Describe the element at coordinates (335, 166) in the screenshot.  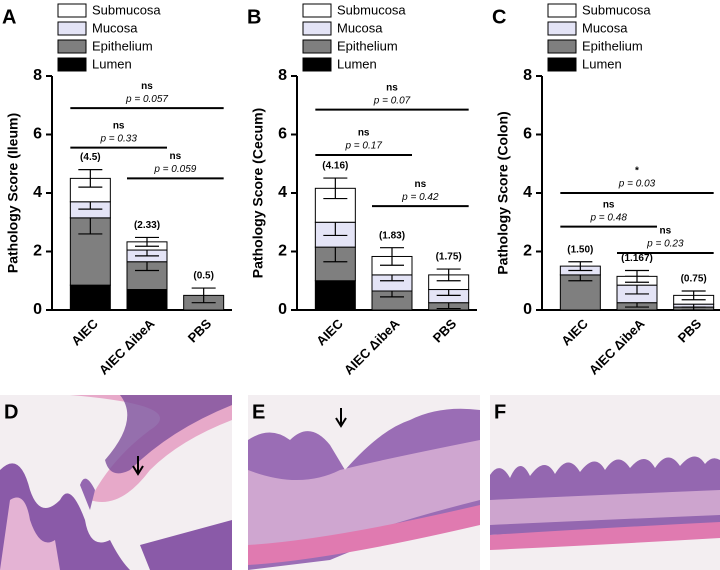
I see `total-label: (4.16)` at that location.